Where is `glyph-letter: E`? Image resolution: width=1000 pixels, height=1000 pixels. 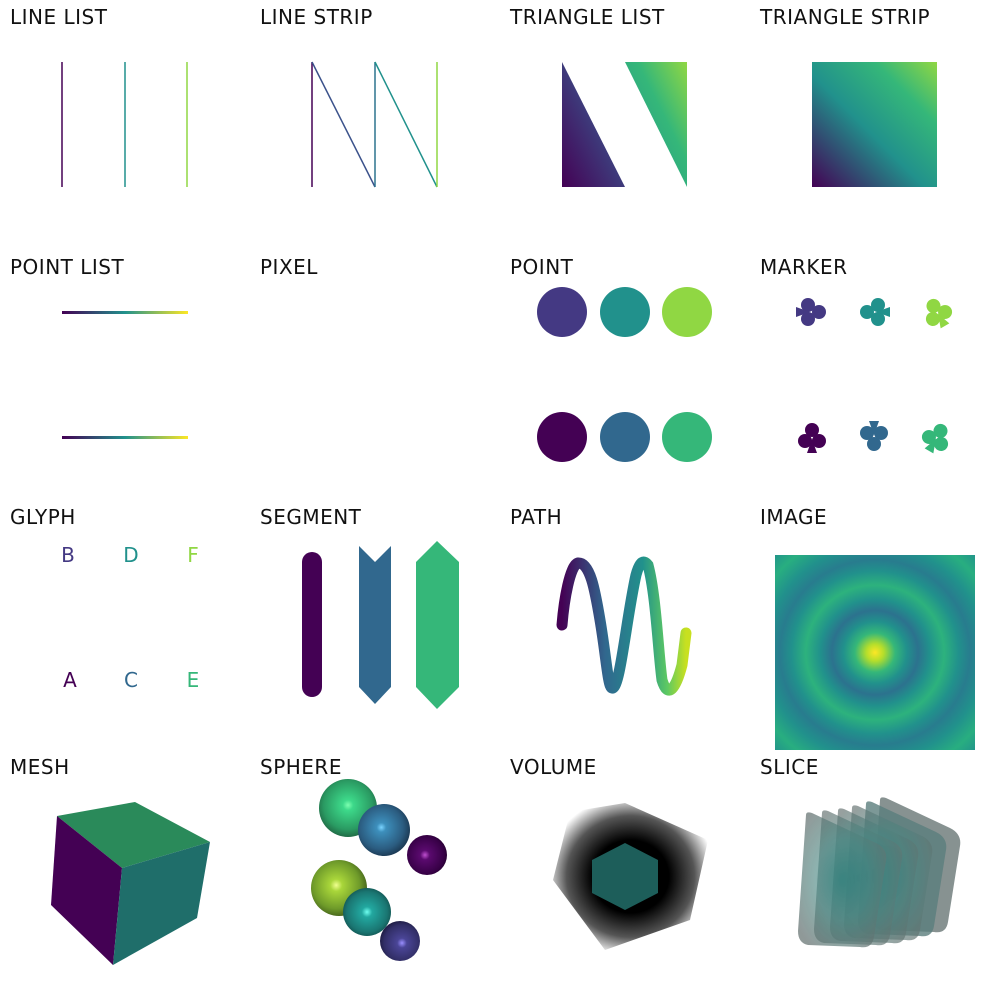 glyph-letter: E is located at coordinates (193, 680).